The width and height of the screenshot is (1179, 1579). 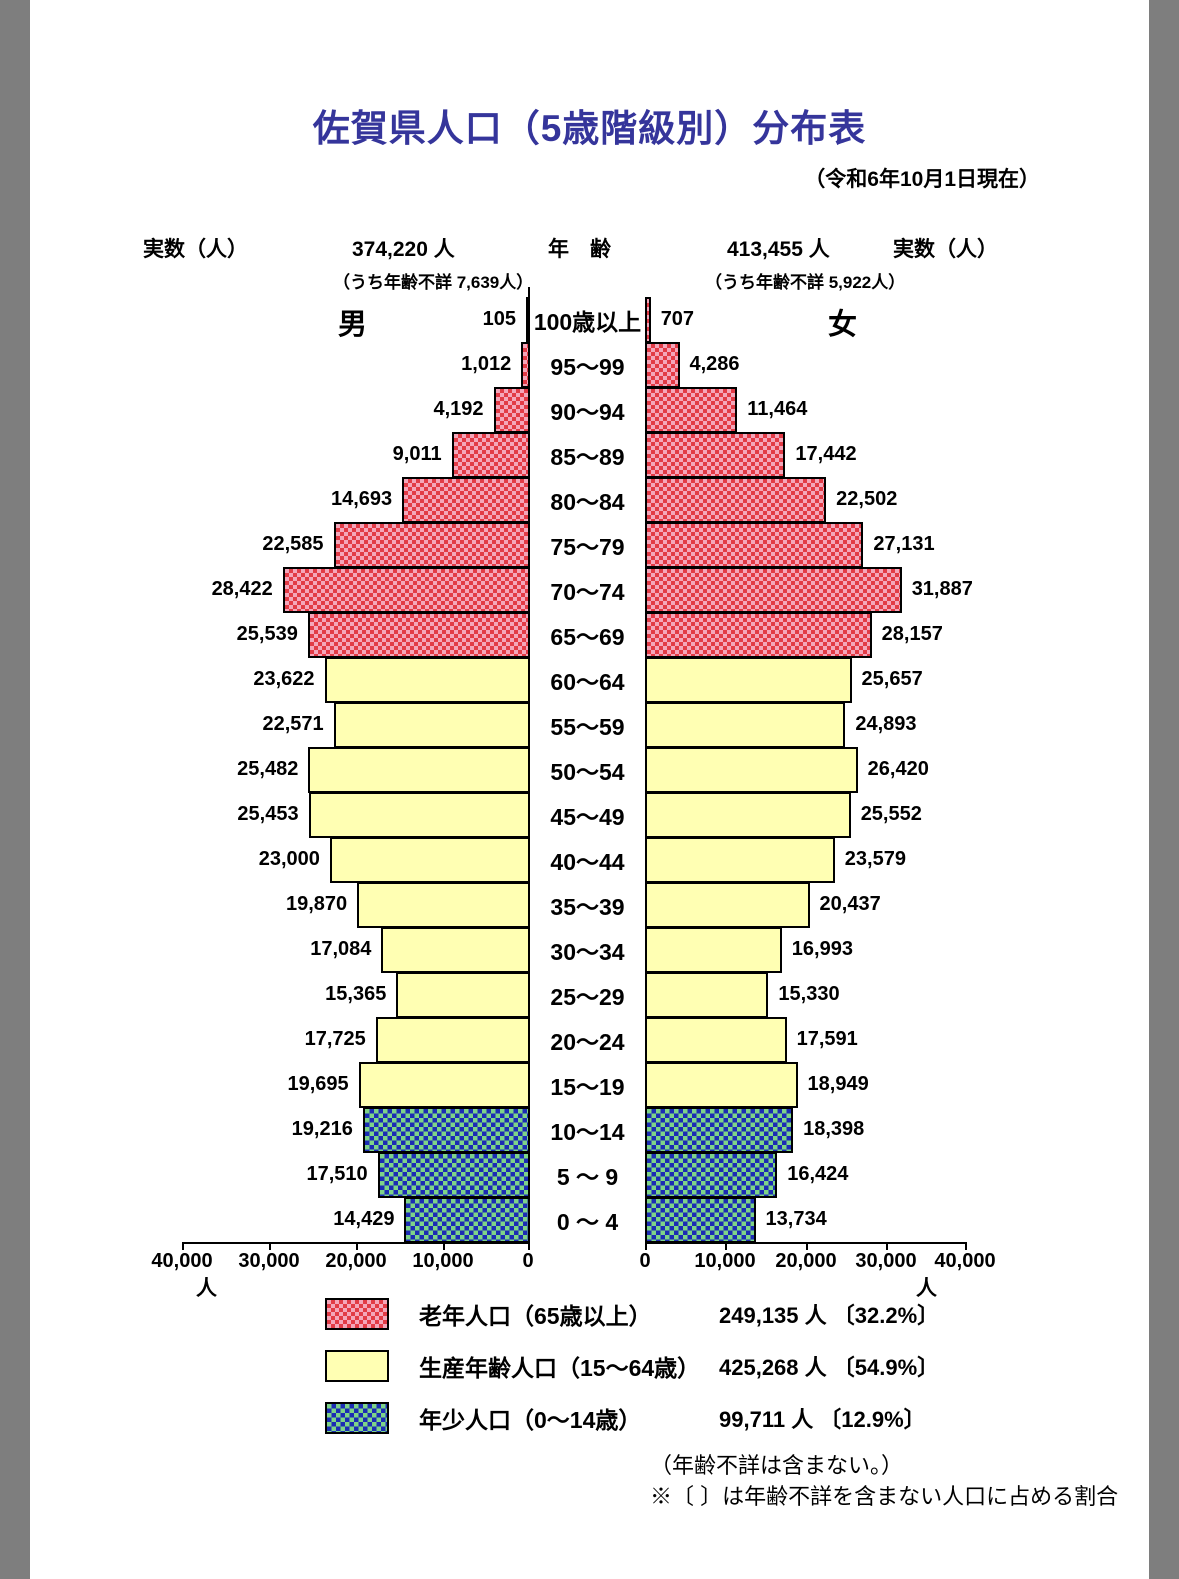 I want to click on female-value-label: 26,420, so click(x=898, y=769).